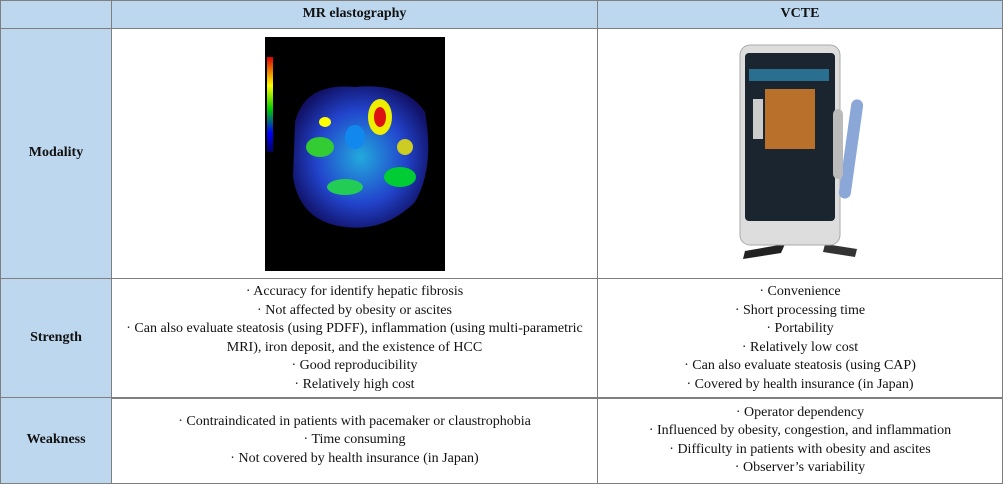 The width and height of the screenshot is (1003, 484). Describe the element at coordinates (800, 291) in the screenshot. I see `bullet-item: · Convenience` at that location.